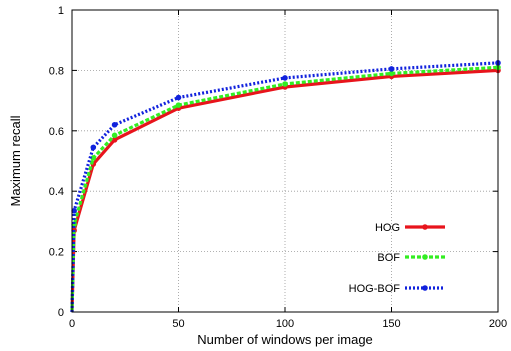 The image size is (511, 351). I want to click on y-tick-label: 0.8, so click(56, 71).